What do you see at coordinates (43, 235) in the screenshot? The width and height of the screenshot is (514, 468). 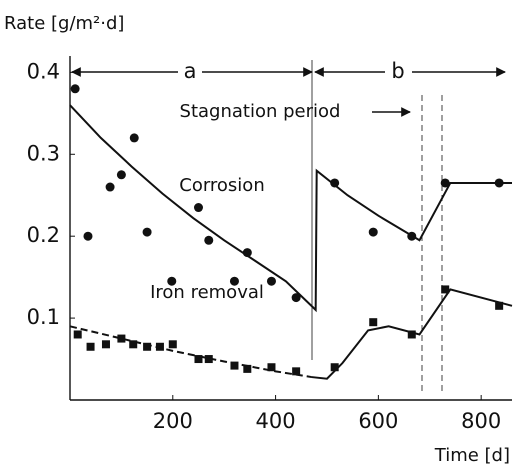 I see `y-tick-label: 0.2` at bounding box center [43, 235].